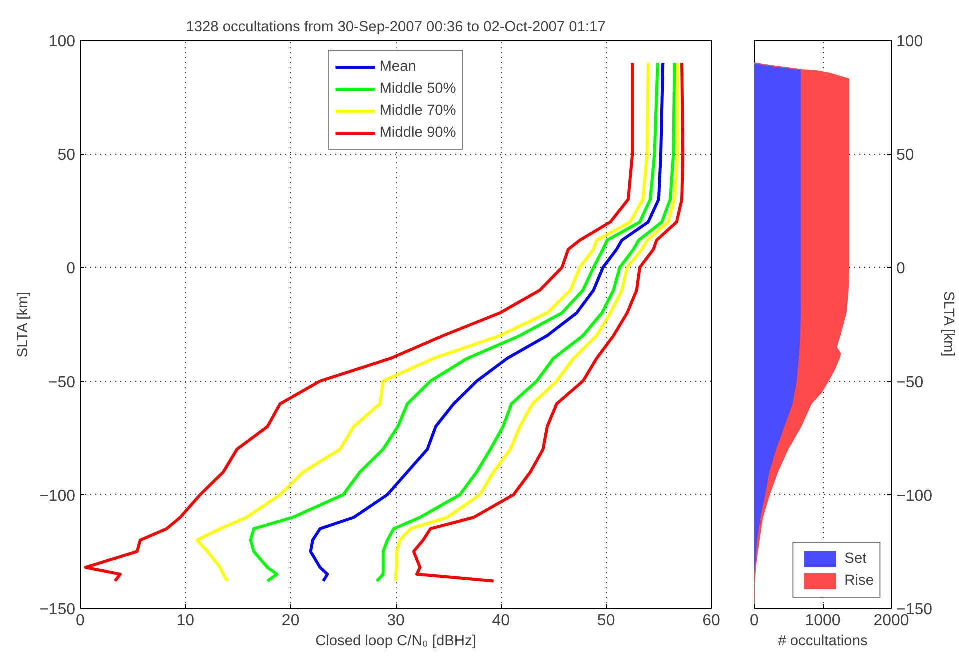 Image resolution: width=959 pixels, height=666 pixels. I want to click on legend-label: Set, so click(855, 559).